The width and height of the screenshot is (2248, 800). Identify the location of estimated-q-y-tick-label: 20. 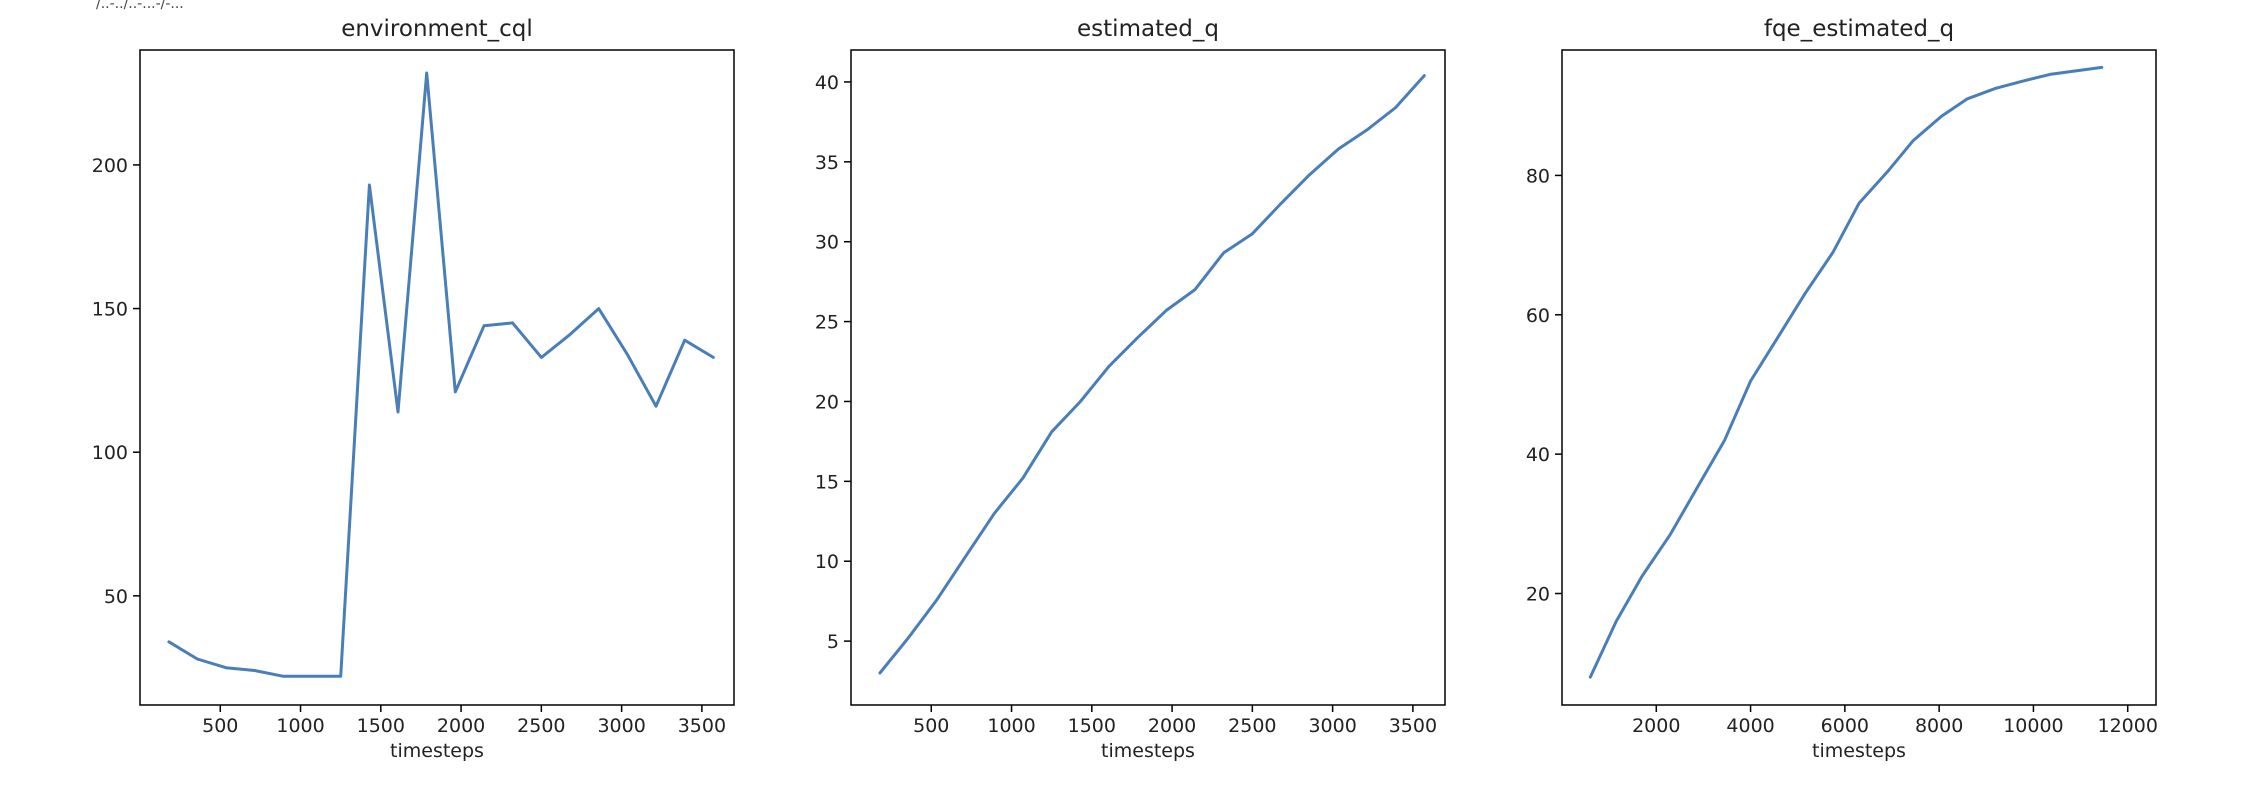
(827, 402).